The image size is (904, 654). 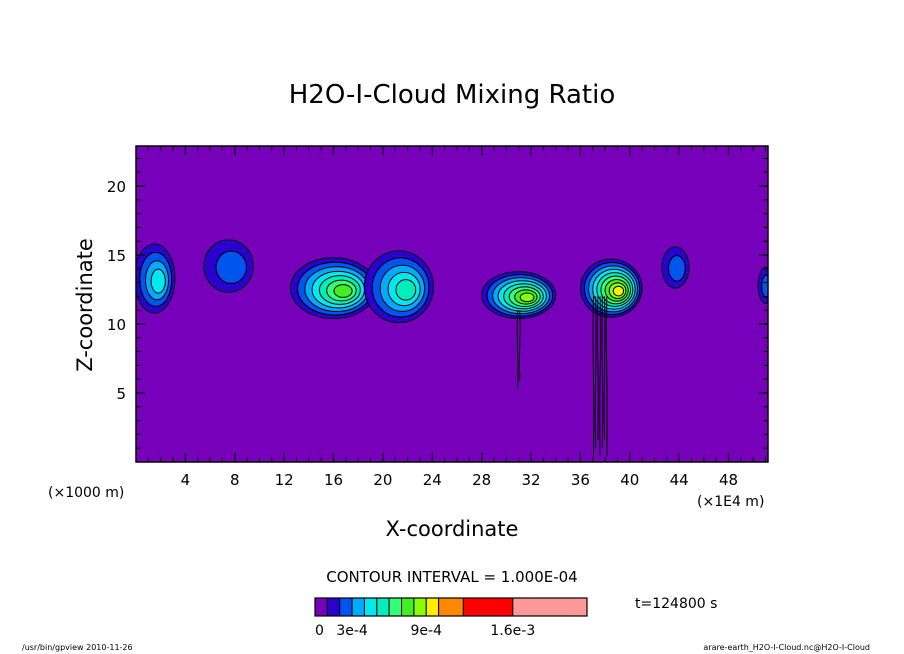 I want to click on x-unit-right: (×1E4 m), so click(x=730, y=502).